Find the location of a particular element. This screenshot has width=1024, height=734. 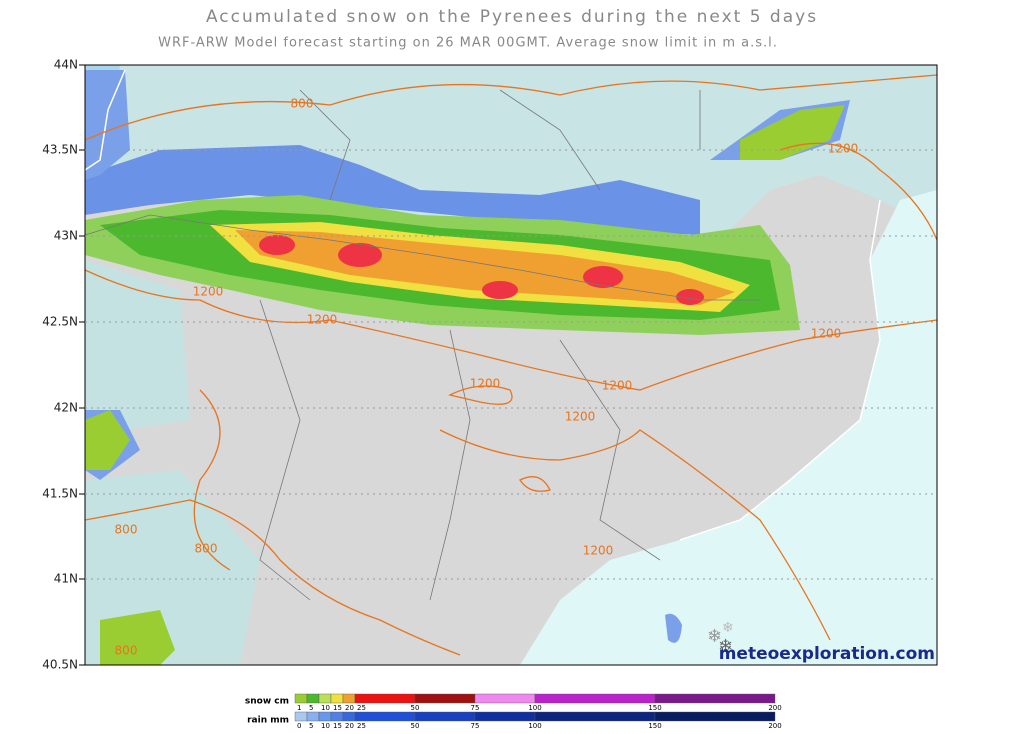

latitude-label: 41N is located at coordinates (66, 579).